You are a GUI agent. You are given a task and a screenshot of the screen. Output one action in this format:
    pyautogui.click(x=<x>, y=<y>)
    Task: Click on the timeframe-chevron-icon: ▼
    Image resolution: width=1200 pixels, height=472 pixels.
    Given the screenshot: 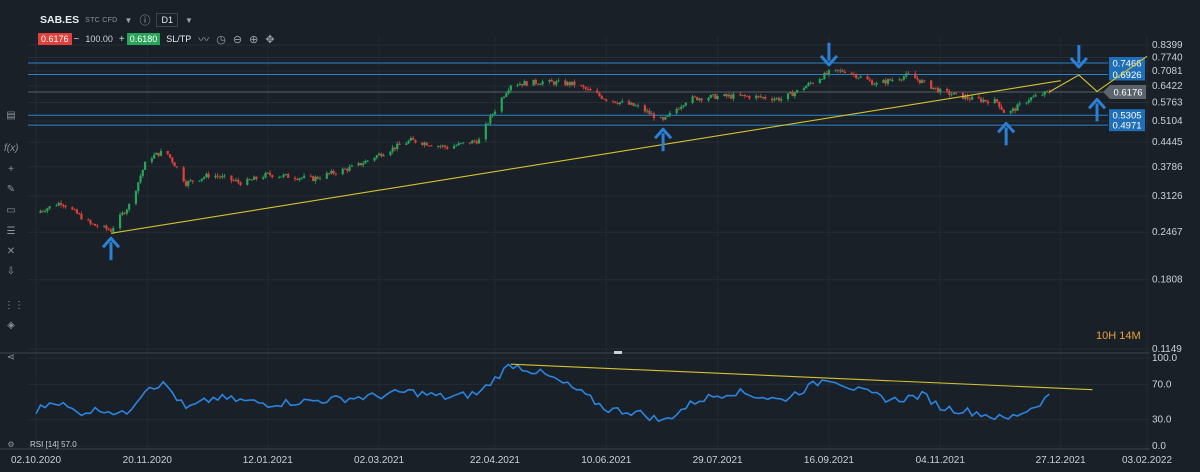 What is the action you would take?
    pyautogui.click(x=188, y=20)
    